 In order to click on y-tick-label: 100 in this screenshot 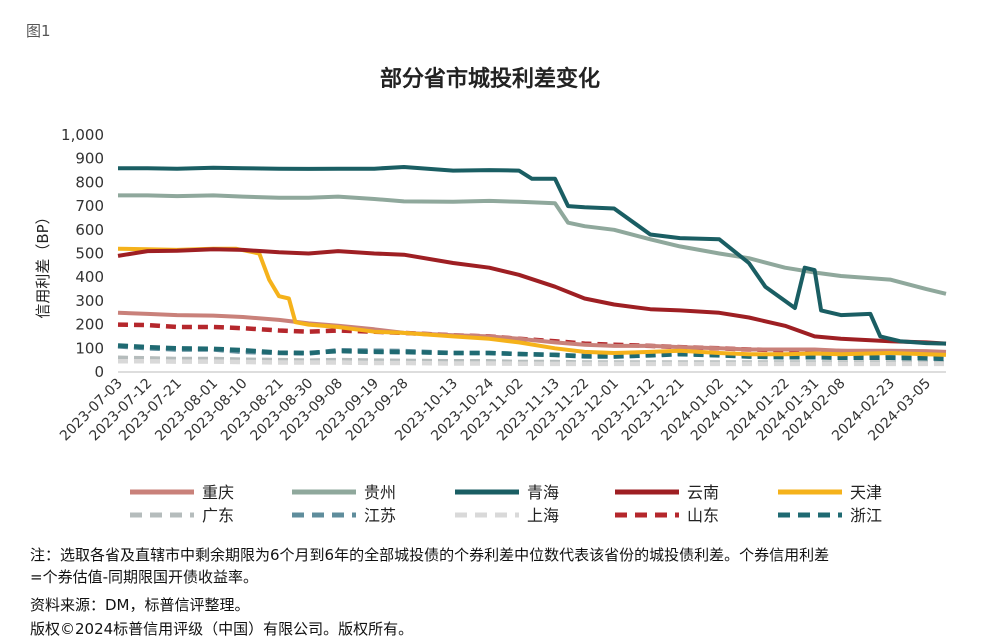, I will do `click(89, 348)`.